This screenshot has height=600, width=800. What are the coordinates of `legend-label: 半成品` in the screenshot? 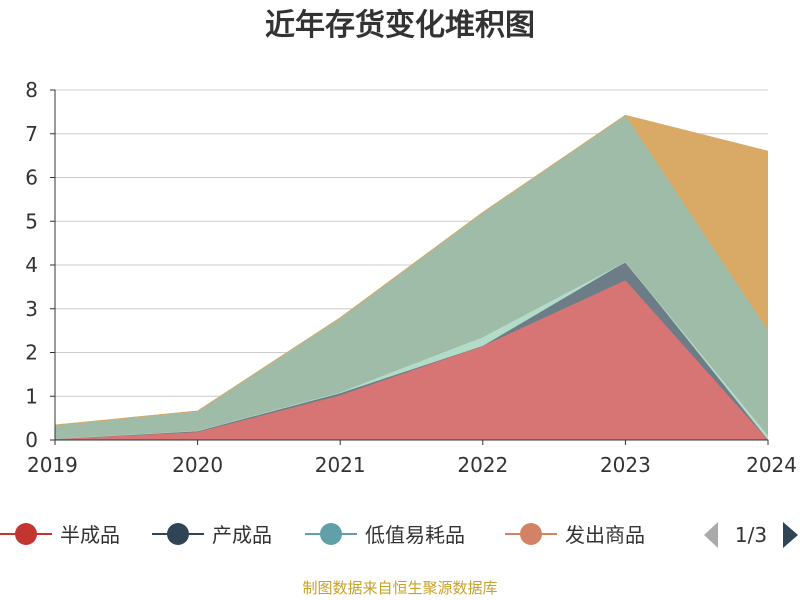 It's located at (90, 535).